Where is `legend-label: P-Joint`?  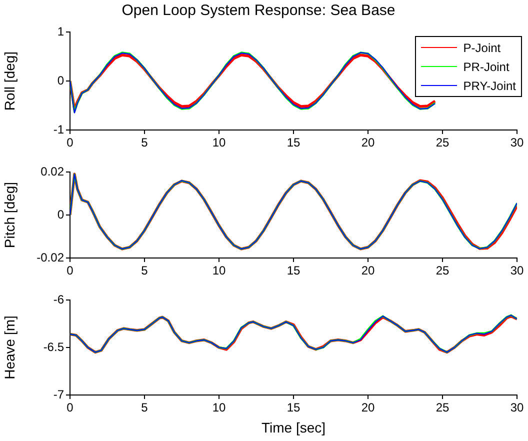 legend-label: P-Joint is located at coordinates (482, 47).